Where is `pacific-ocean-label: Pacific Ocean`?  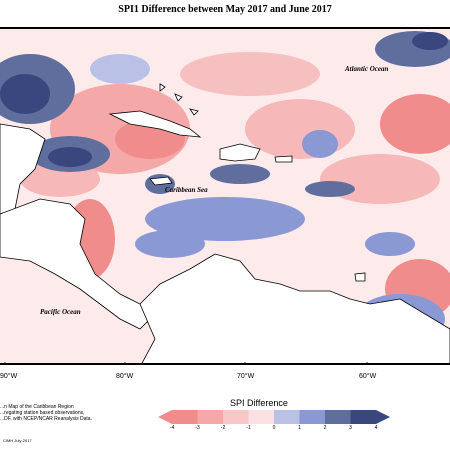 pacific-ocean-label: Pacific Ocean is located at coordinates (60, 312).